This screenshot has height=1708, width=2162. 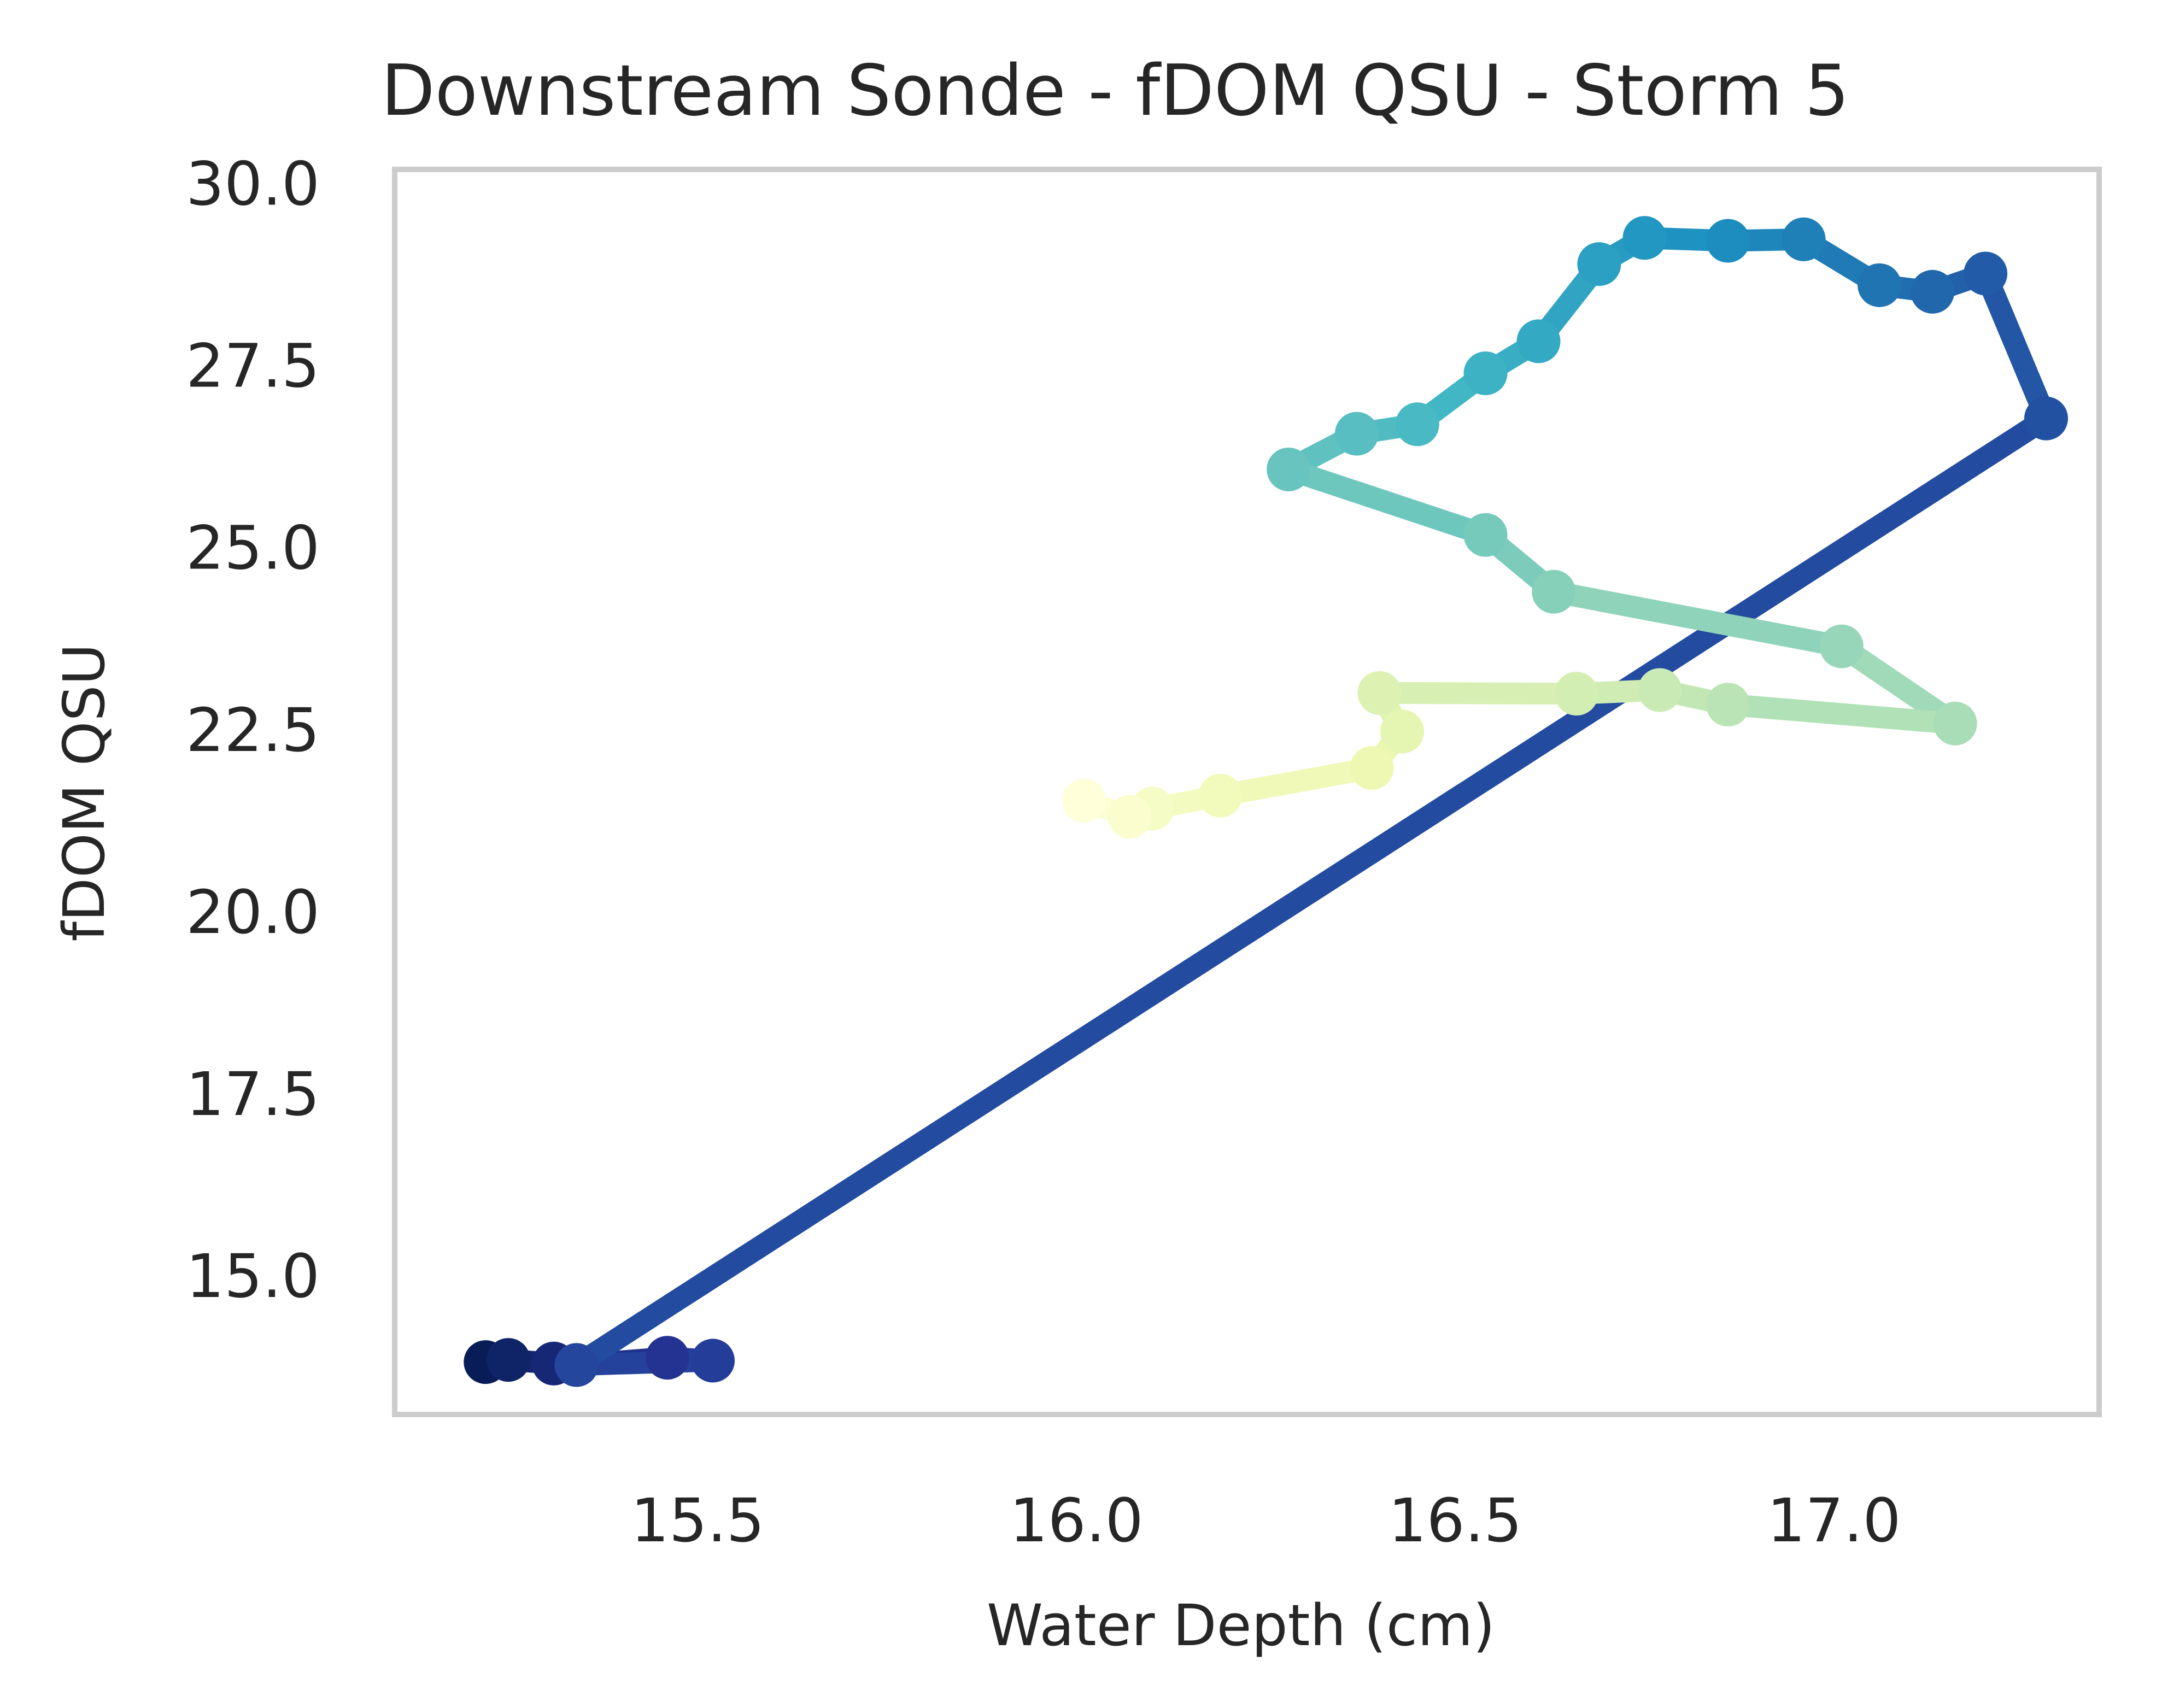 What do you see at coordinates (253, 366) in the screenshot?
I see `y-tick-label: 27.5` at bounding box center [253, 366].